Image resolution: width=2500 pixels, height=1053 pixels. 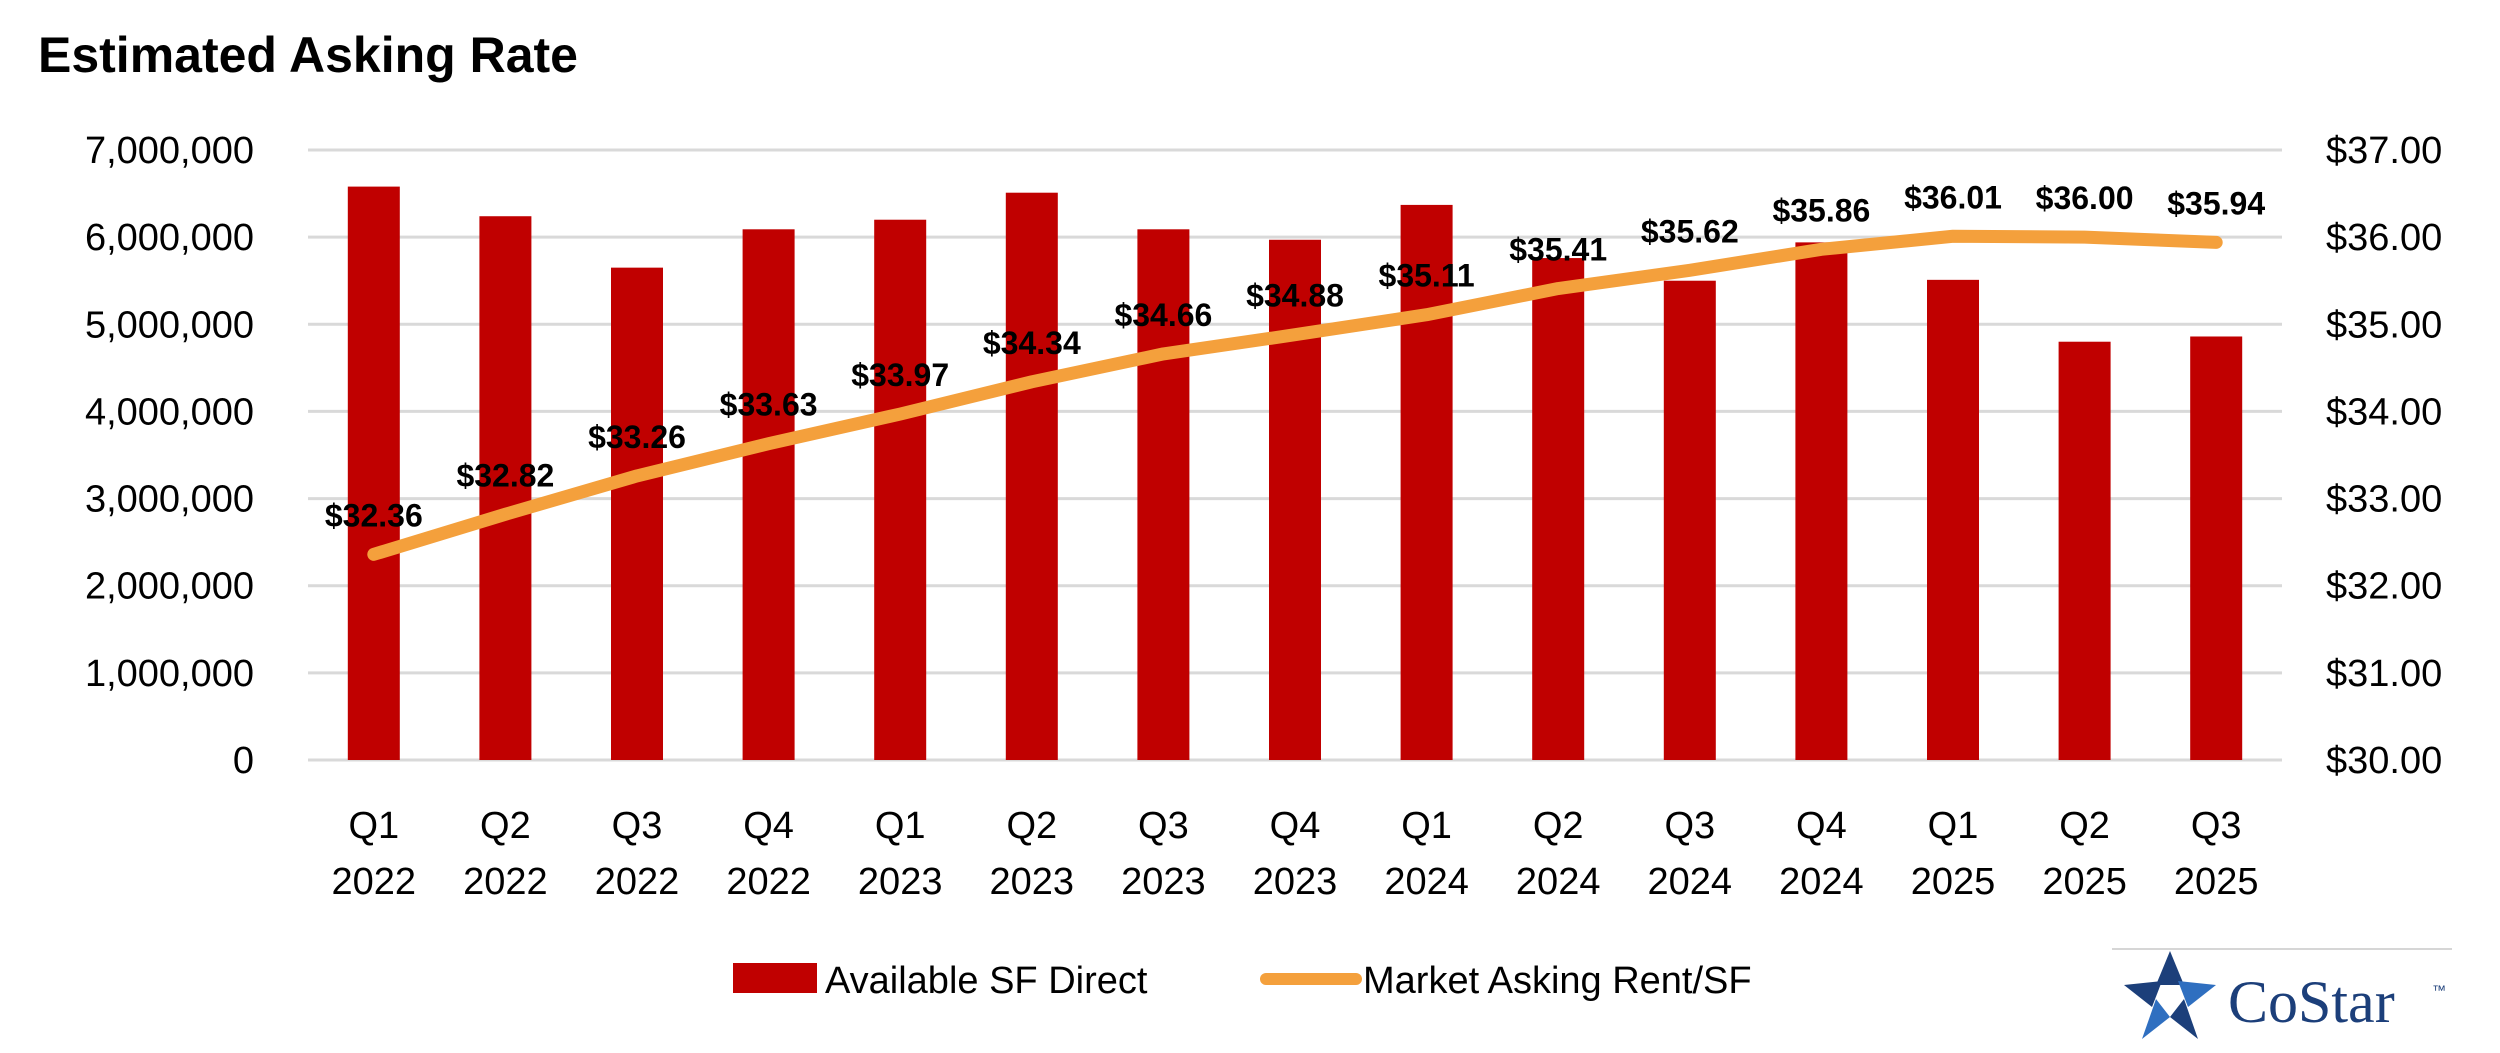 What do you see at coordinates (2216, 854) in the screenshot?
I see `x-axis-tick-label: Q3 2025` at bounding box center [2216, 854].